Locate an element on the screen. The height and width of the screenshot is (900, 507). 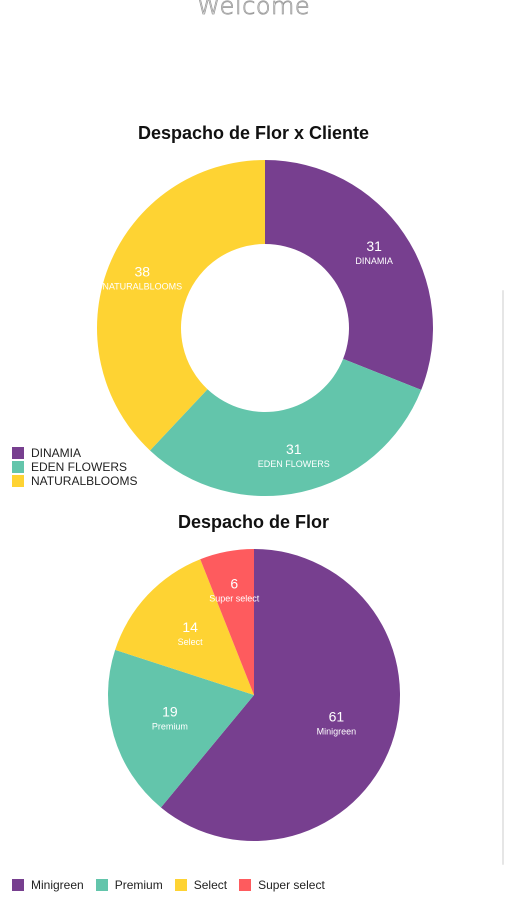
legend-swatch-eden-flowers is located at coordinates (18, 467).